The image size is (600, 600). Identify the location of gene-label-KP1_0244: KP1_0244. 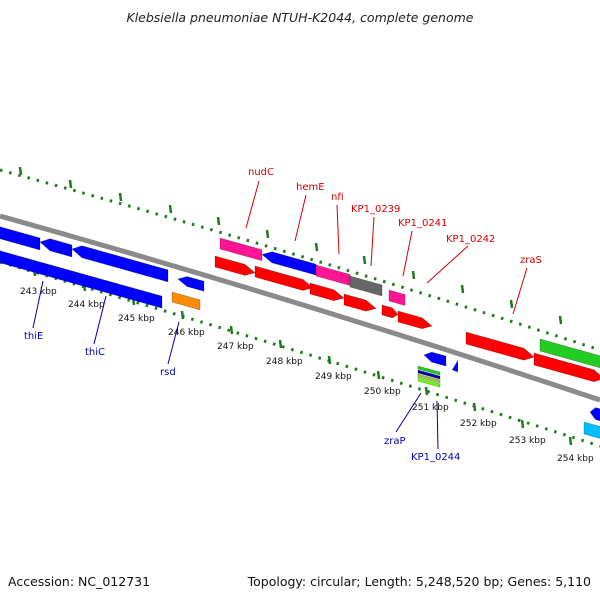
(435, 457).